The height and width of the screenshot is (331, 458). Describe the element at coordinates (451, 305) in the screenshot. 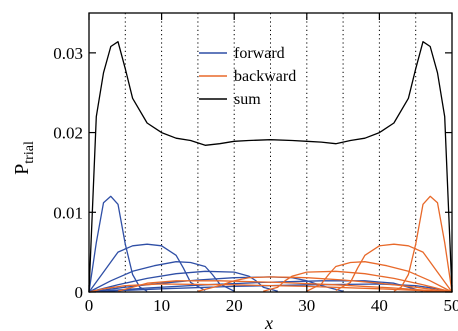

I see `x-tick-label-5: 50` at that location.